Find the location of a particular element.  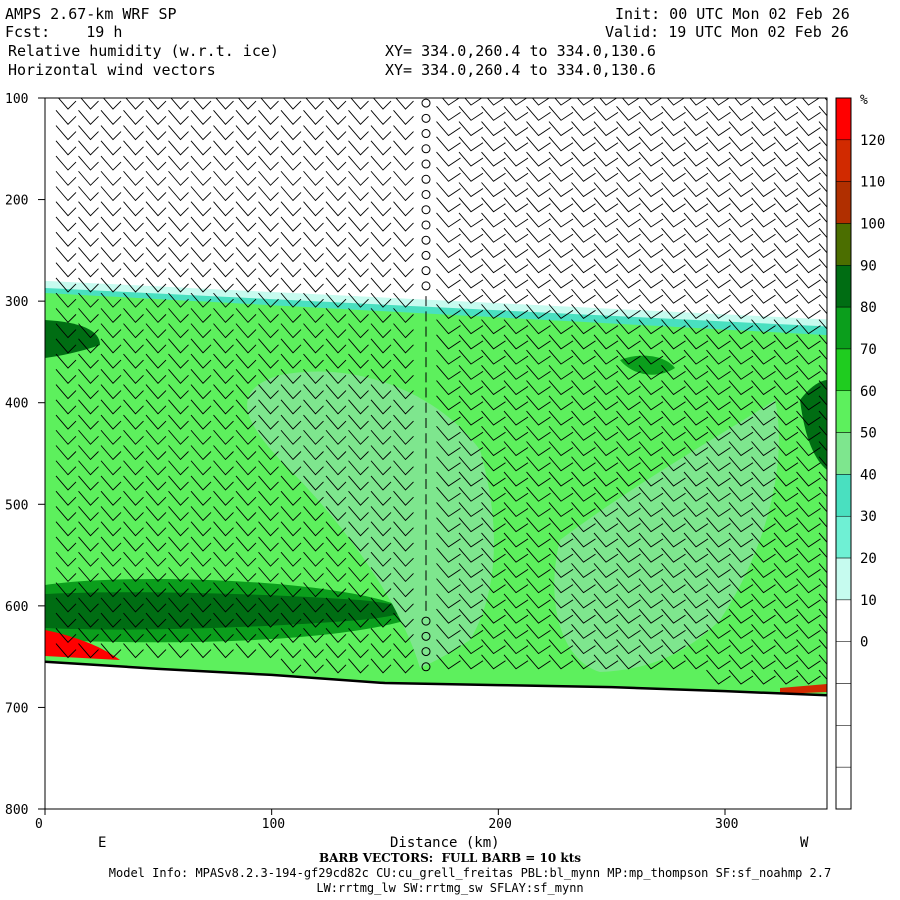

calm-wind-marker is located at coordinates (426, 652).